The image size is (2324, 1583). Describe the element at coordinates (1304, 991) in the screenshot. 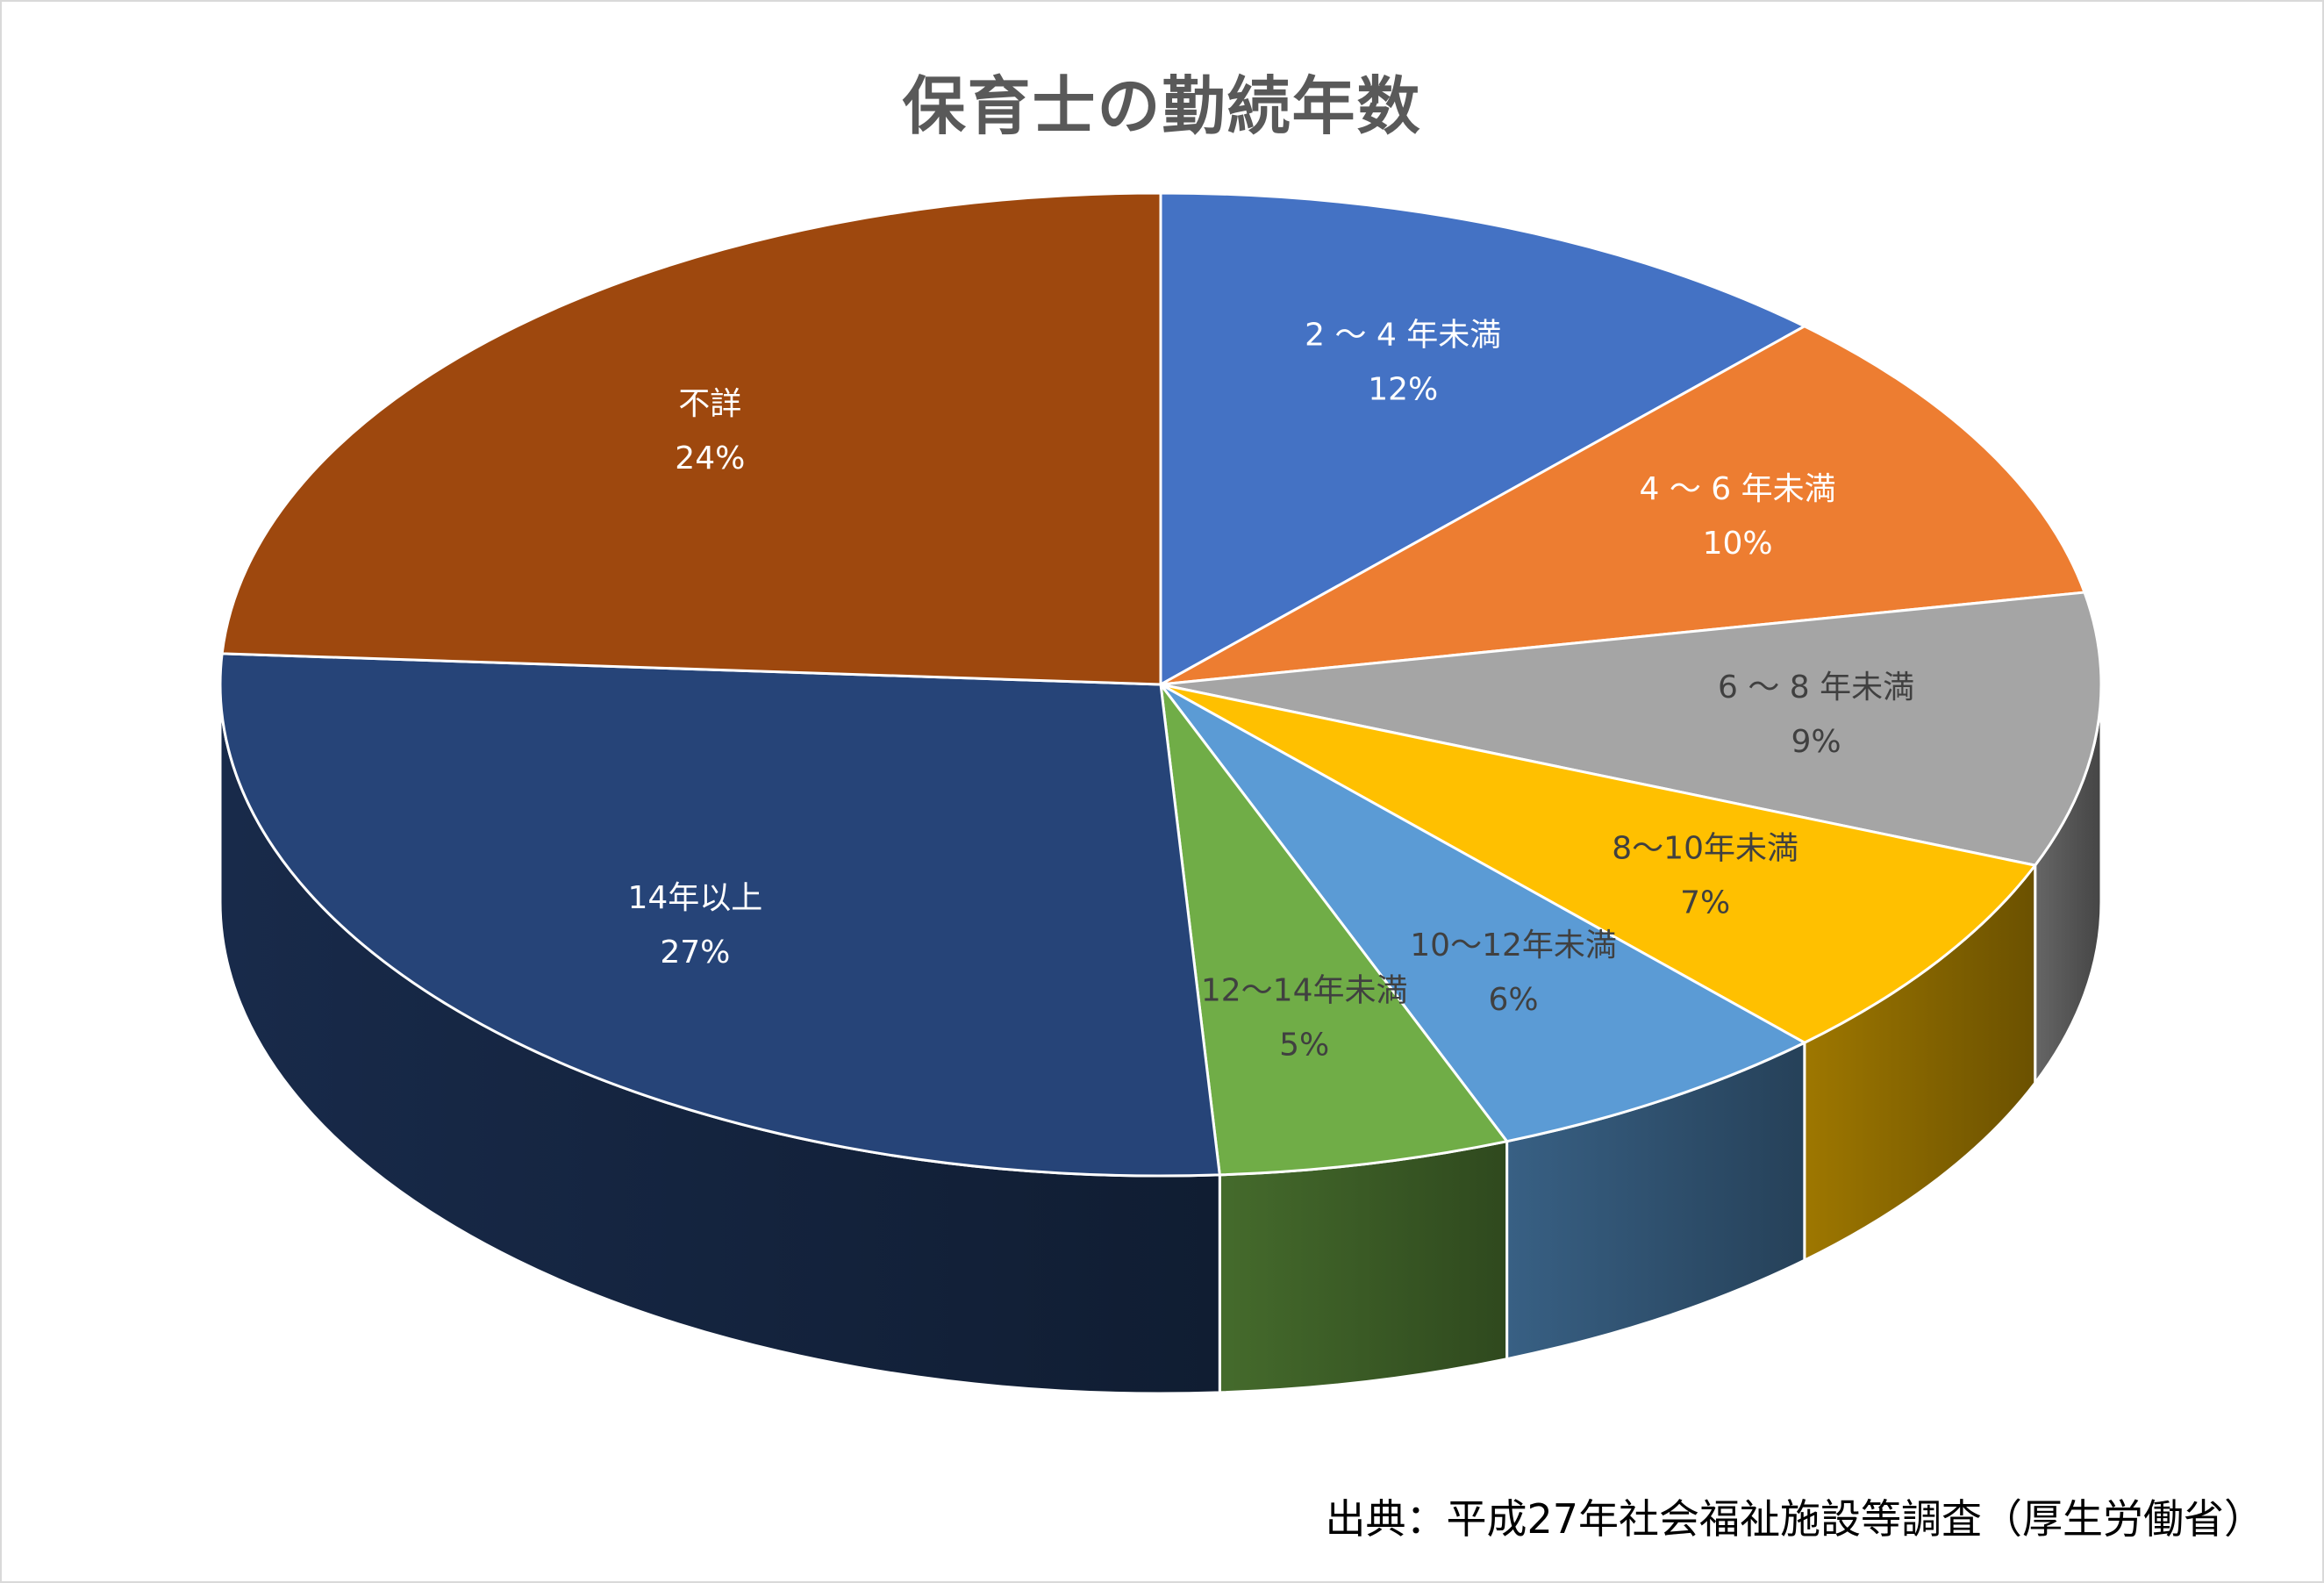

I see `slice-label-category-5: 12～14年未満` at that location.